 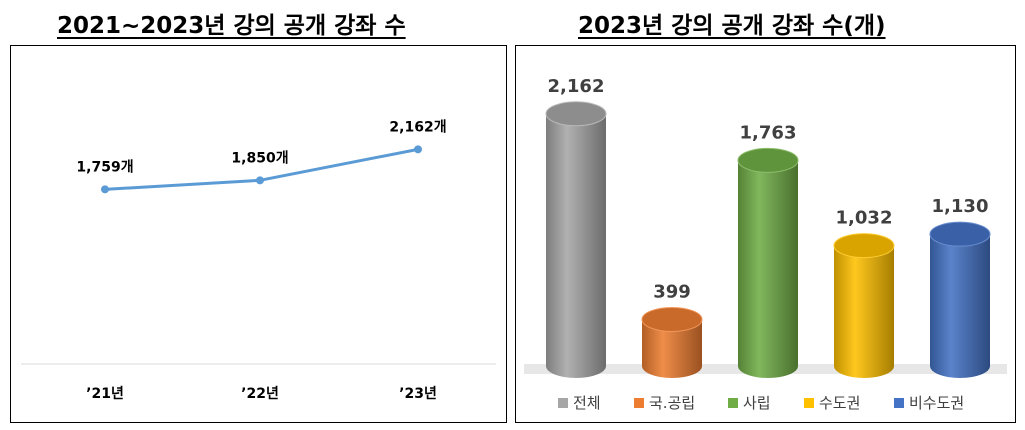 What do you see at coordinates (231, 26) in the screenshot?
I see `line-chart-title: 2021~2023년 강의 공개 강좌 수` at bounding box center [231, 26].